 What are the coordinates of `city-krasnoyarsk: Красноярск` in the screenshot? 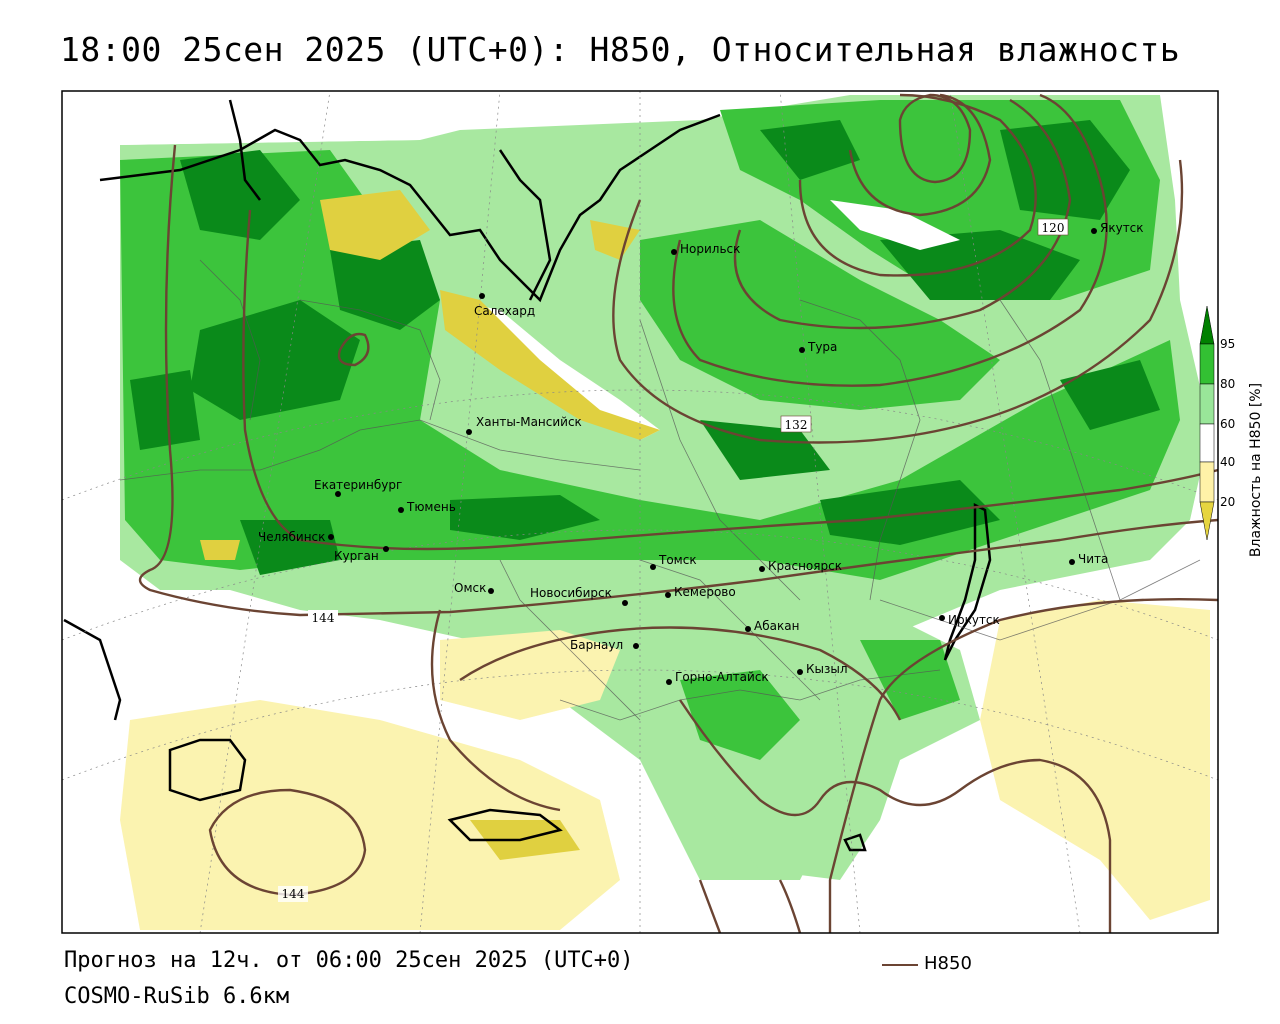 It's located at (800, 566).